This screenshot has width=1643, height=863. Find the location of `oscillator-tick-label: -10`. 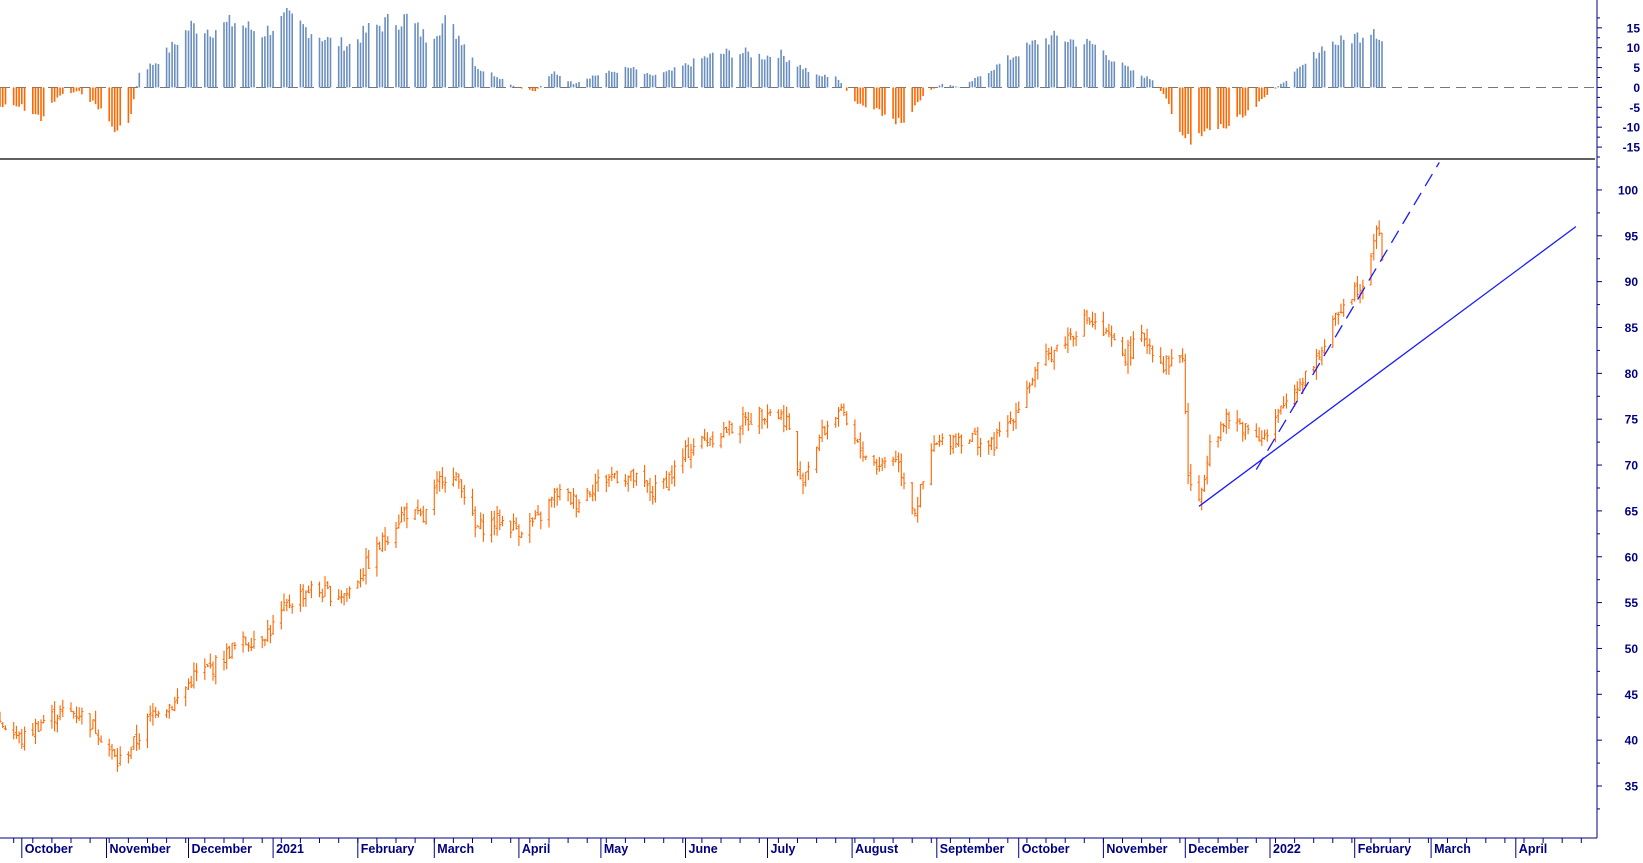

oscillator-tick-label: -10 is located at coordinates (1632, 128).